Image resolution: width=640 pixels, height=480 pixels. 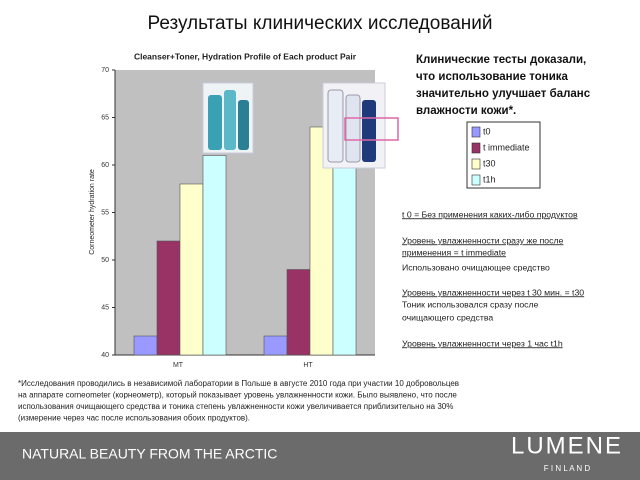 I want to click on claim-line: что использование тоника, so click(x=492, y=77).